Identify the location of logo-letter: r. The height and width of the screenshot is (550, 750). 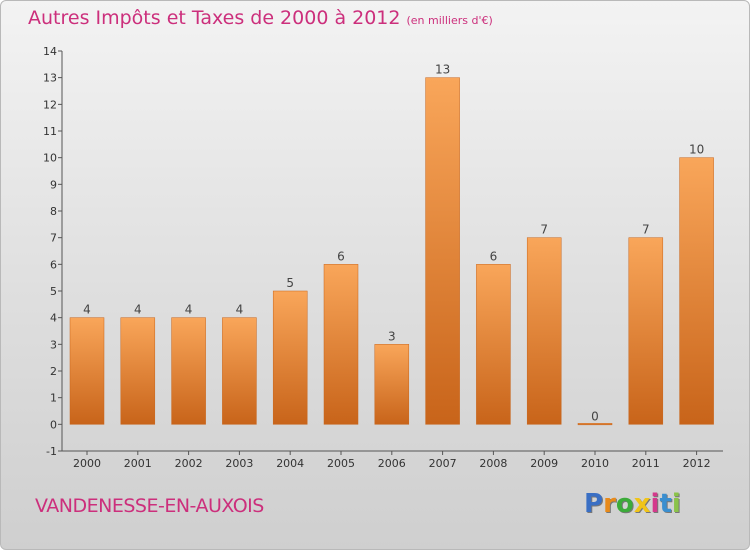
(609, 504).